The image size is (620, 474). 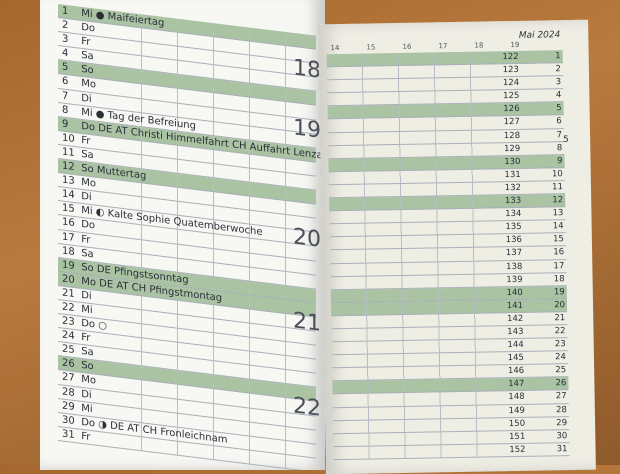 What do you see at coordinates (561, 383) in the screenshot?
I see `day-number: 26` at bounding box center [561, 383].